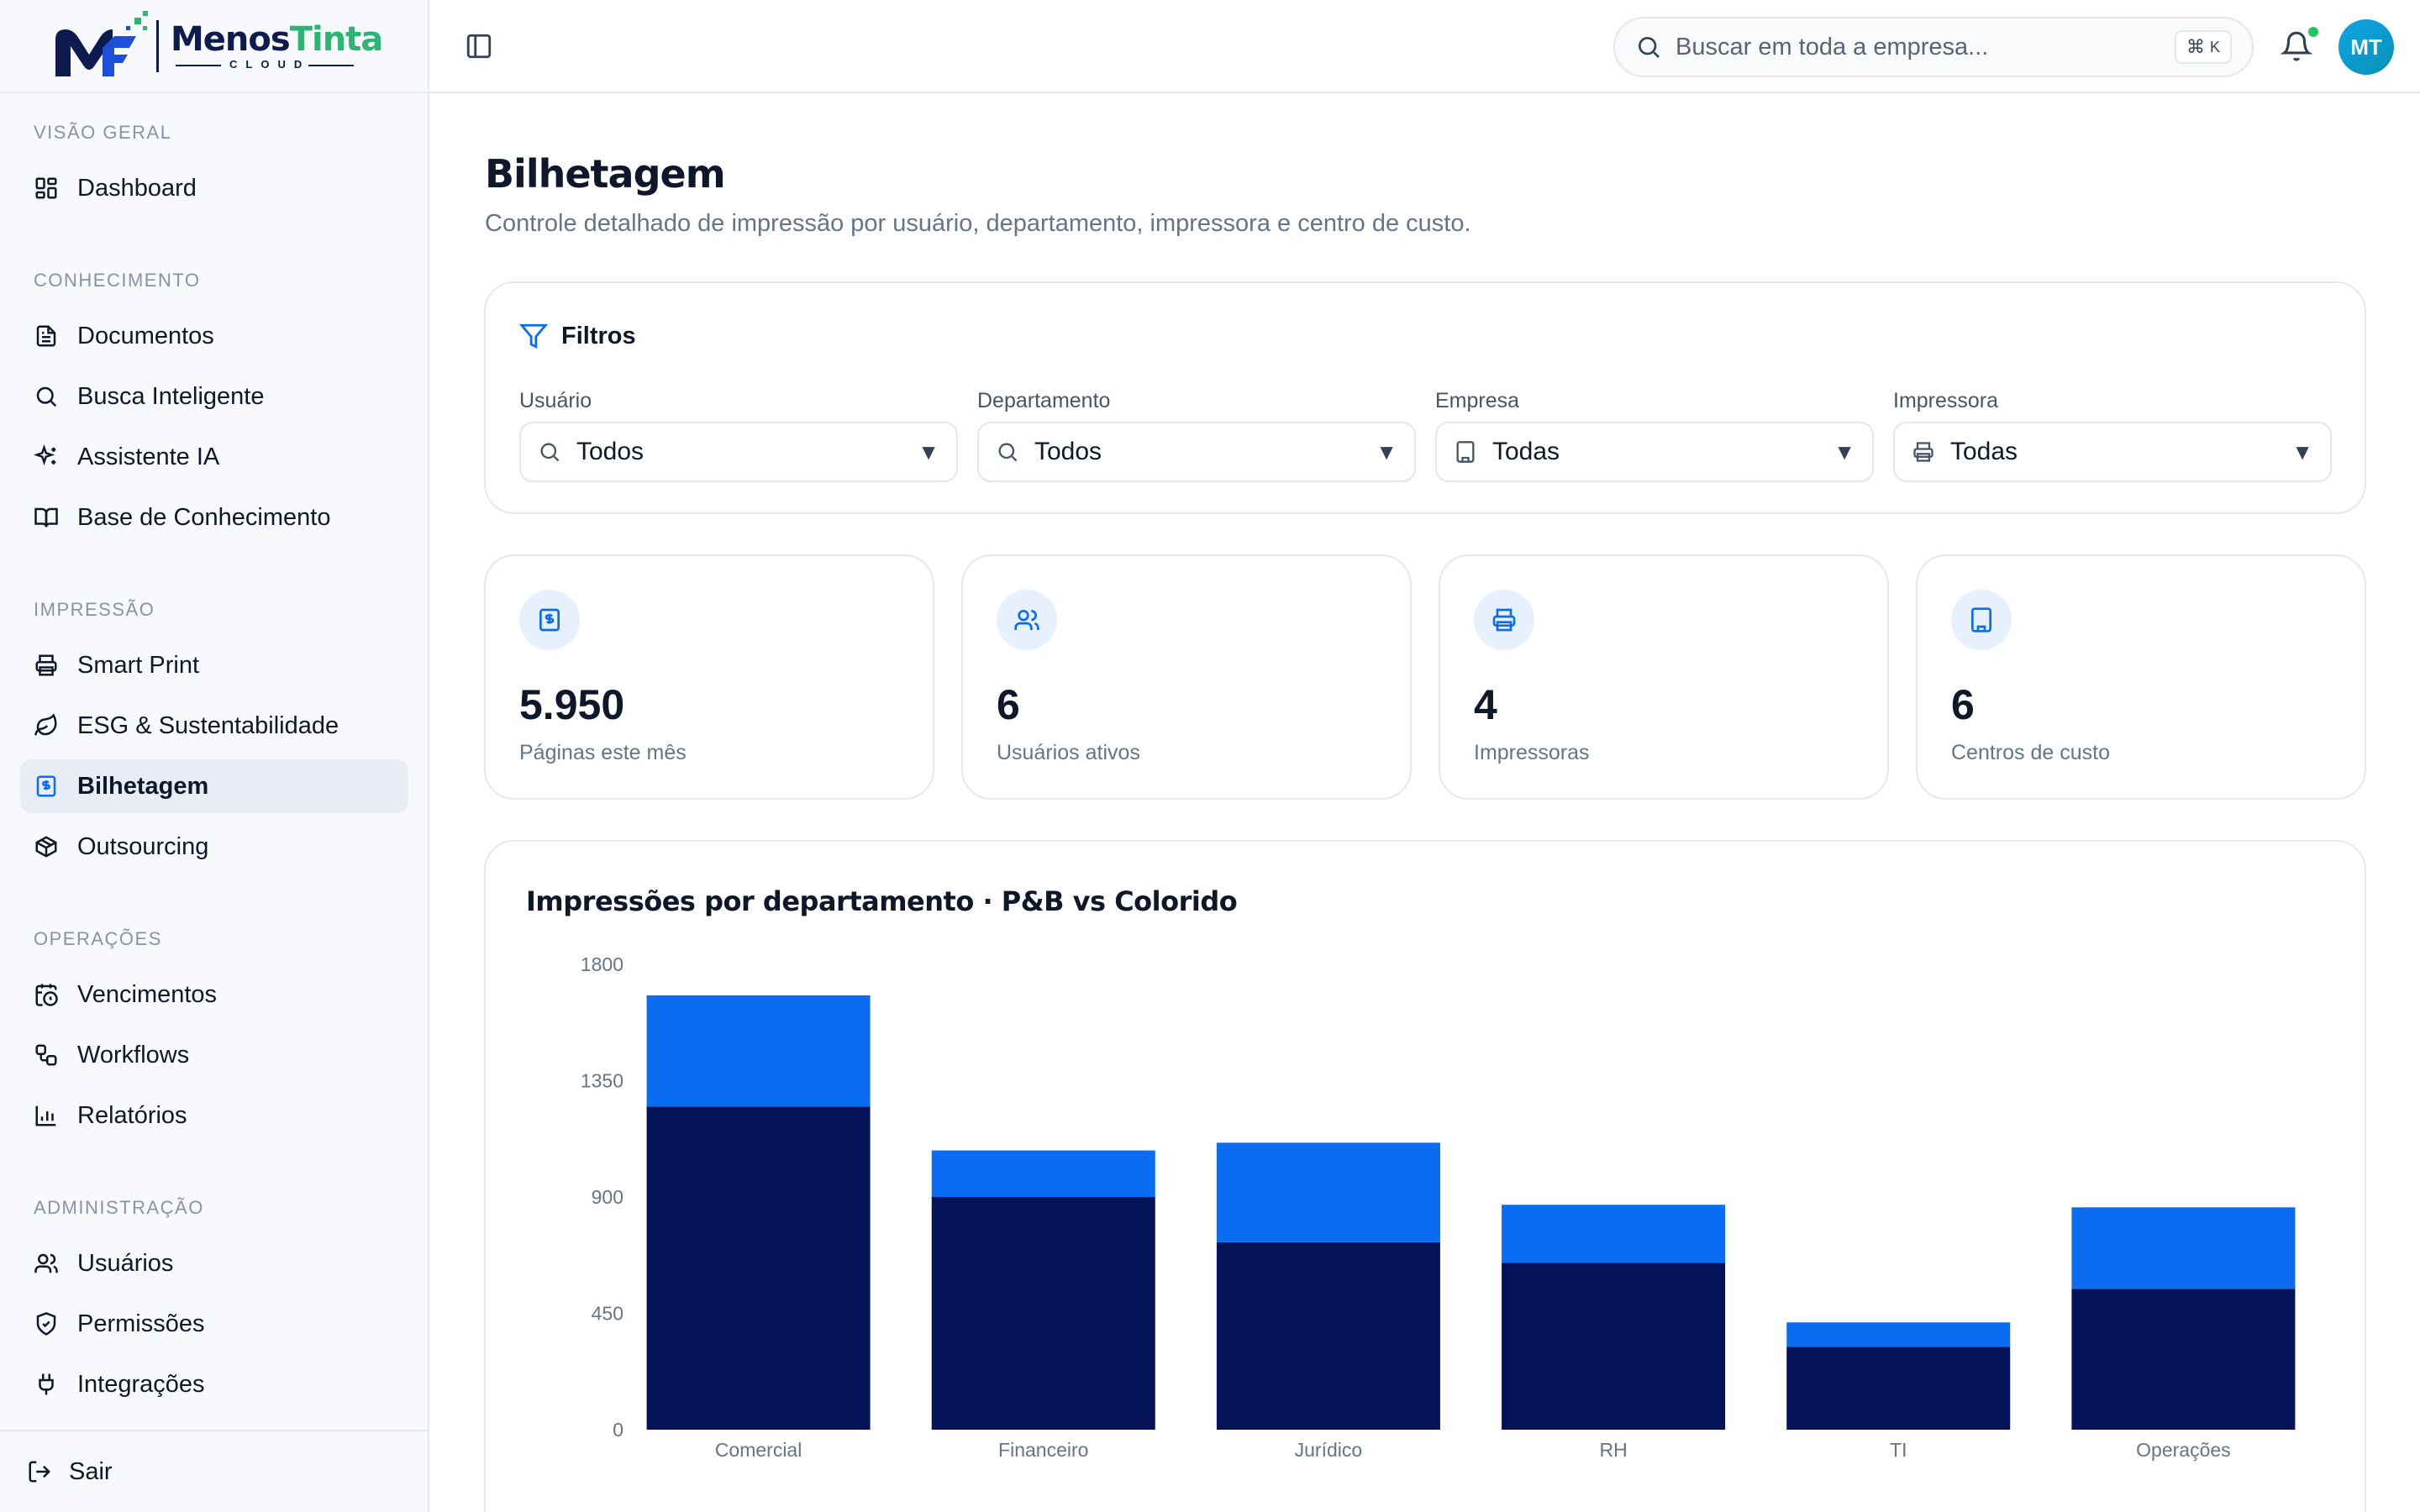  I want to click on sidebar-item-busca-inteligente: Busca Inteligente, so click(214, 396).